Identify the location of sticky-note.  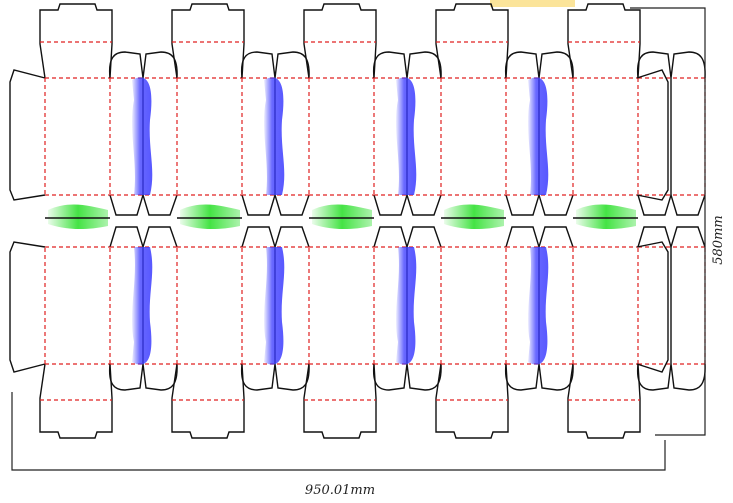
(532, 3).